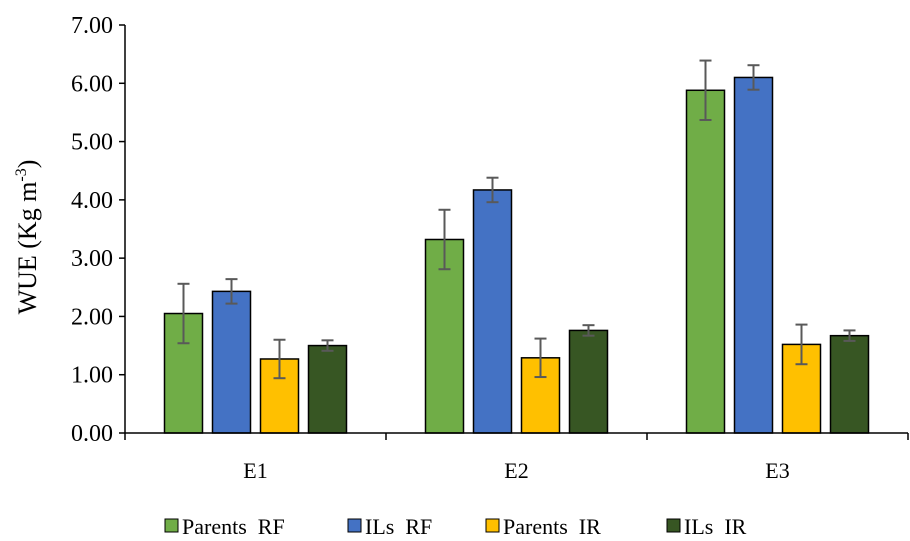 This screenshot has width=910, height=541. Describe the element at coordinates (777, 470) in the screenshot. I see `x-tick-label: E3` at that location.